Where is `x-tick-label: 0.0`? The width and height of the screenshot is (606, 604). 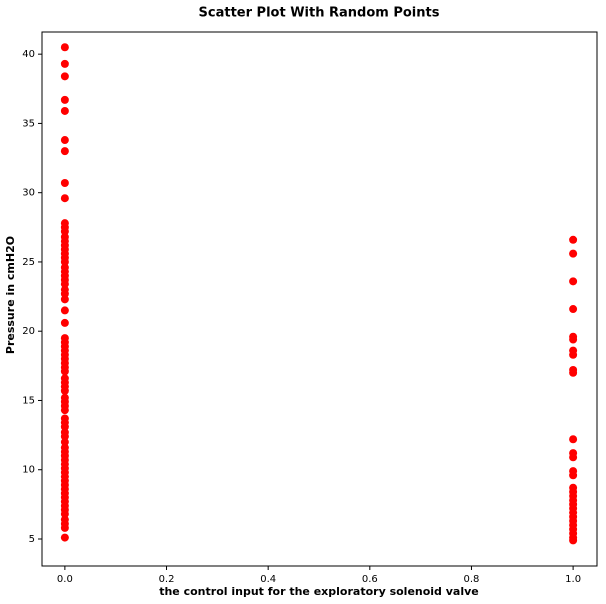 x-tick-label: 0.0 is located at coordinates (65, 579).